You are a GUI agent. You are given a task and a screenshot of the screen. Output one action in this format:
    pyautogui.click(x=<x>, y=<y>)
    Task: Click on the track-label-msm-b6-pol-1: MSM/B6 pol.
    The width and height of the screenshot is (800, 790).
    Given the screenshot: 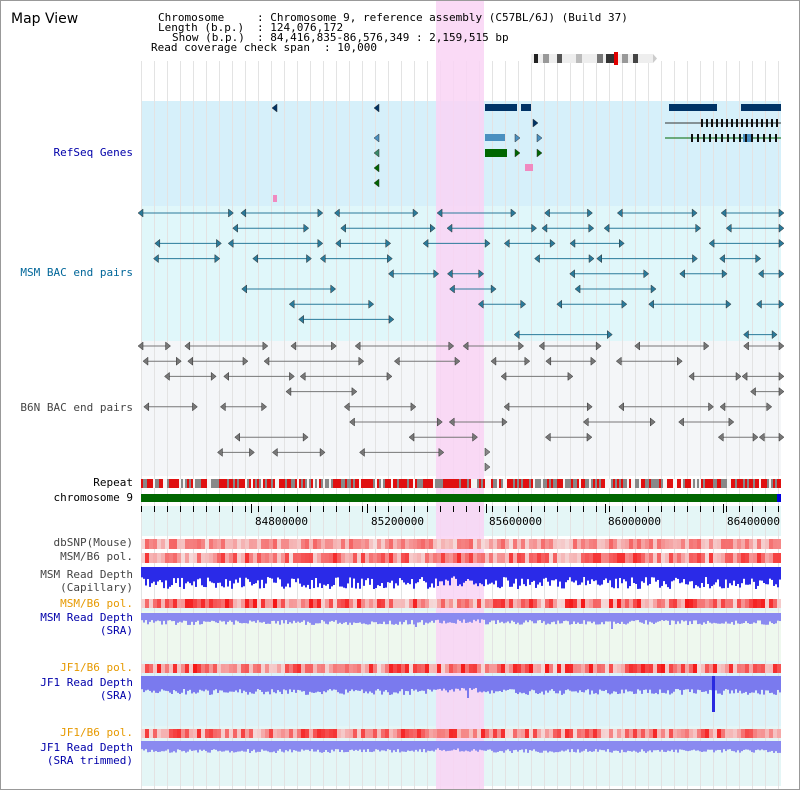 What is the action you would take?
    pyautogui.click(x=96, y=556)
    